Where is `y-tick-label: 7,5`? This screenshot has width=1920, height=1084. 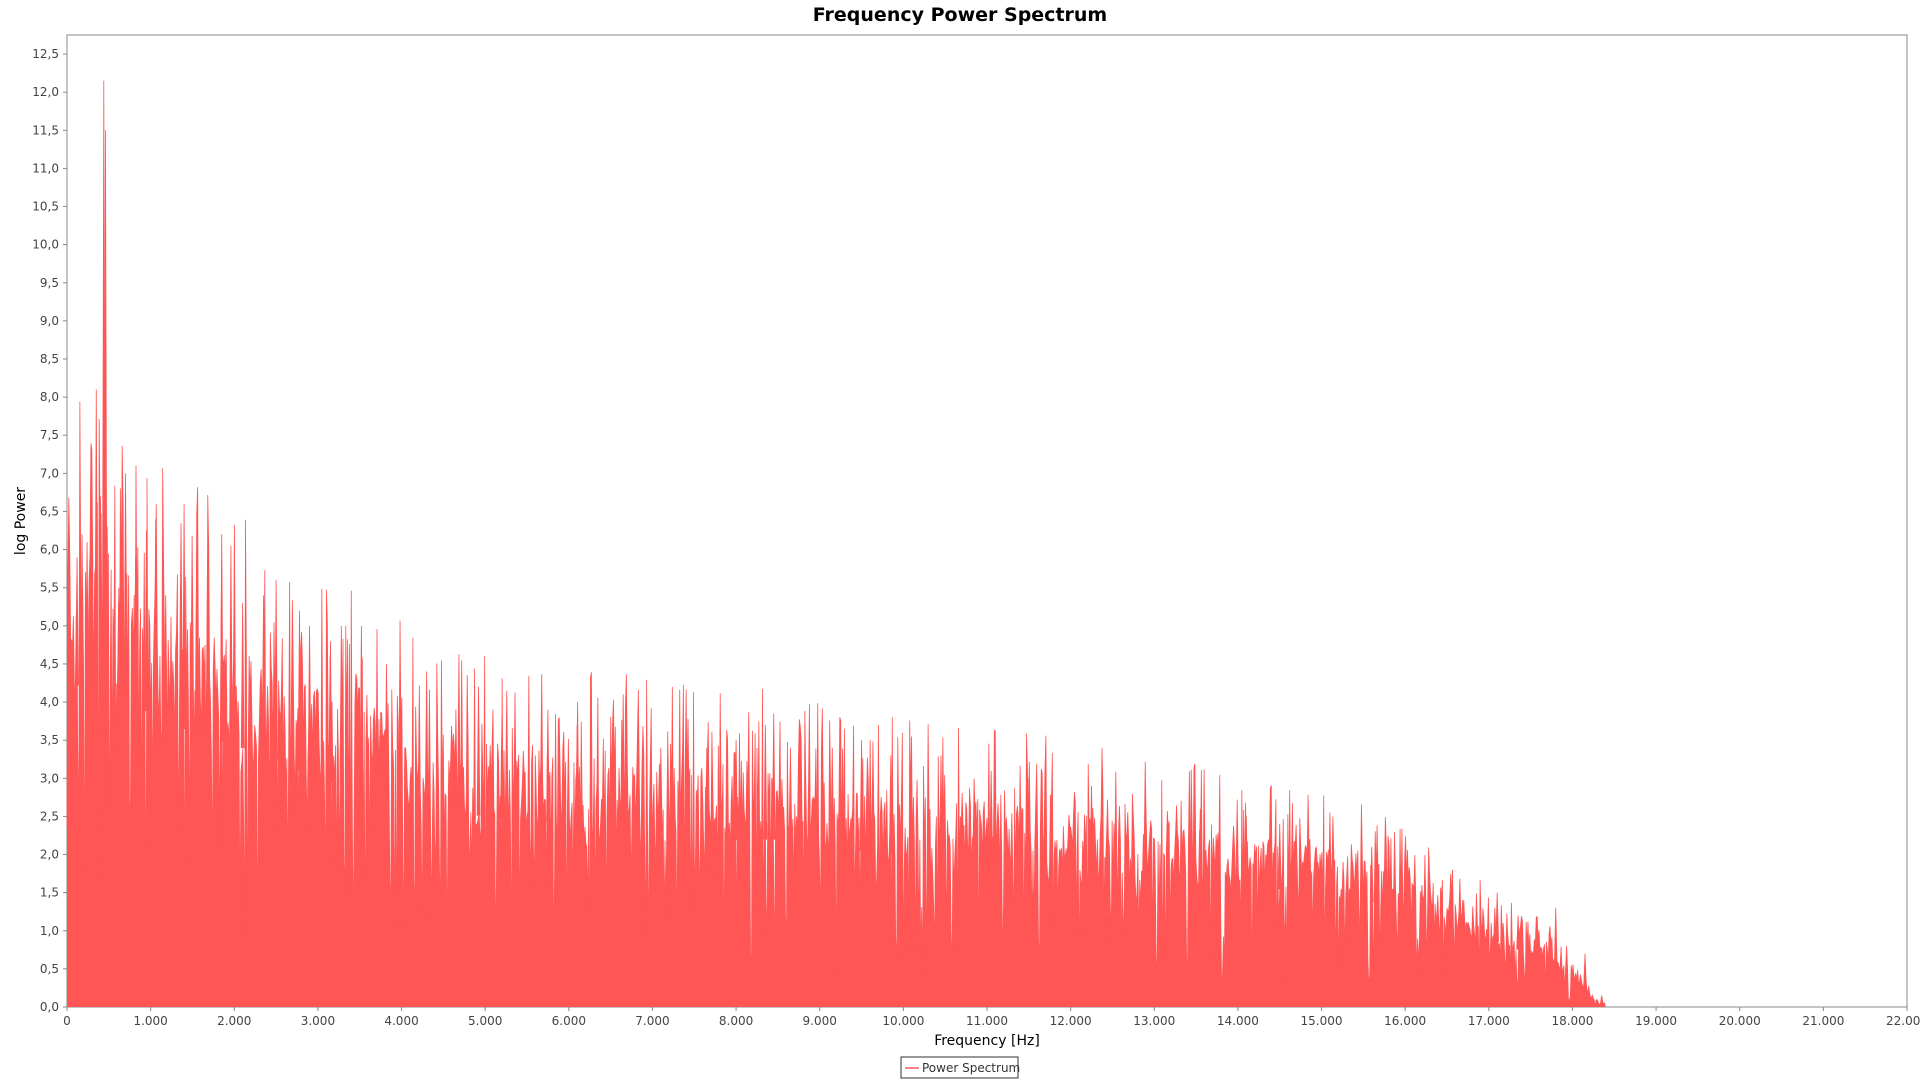 y-tick-label: 7,5 is located at coordinates (49, 435).